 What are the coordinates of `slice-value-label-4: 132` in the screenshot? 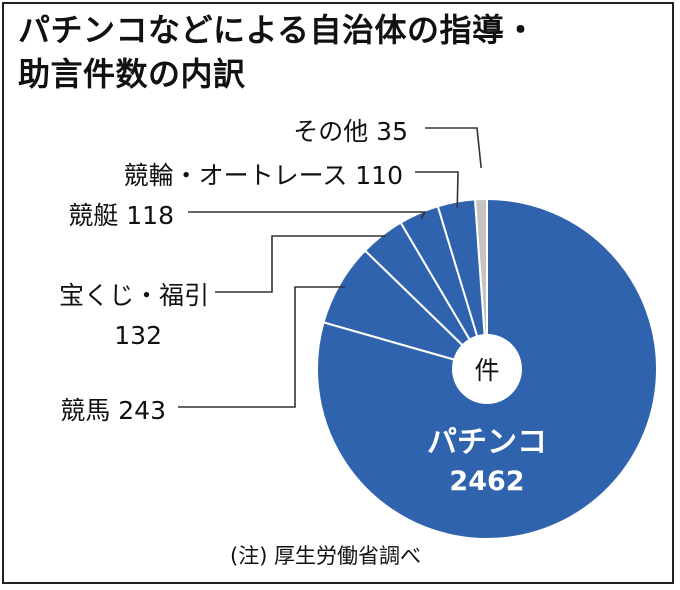 It's located at (138, 335).